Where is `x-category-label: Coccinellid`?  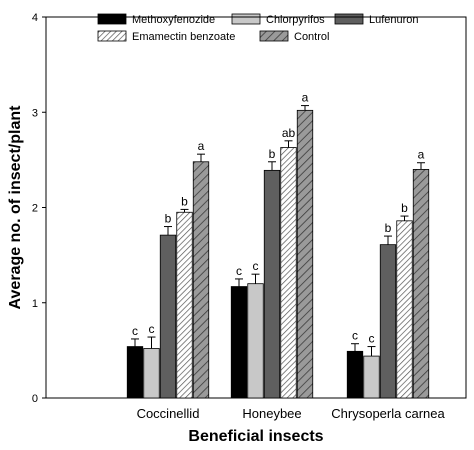 x-category-label: Coccinellid is located at coordinates (168, 413).